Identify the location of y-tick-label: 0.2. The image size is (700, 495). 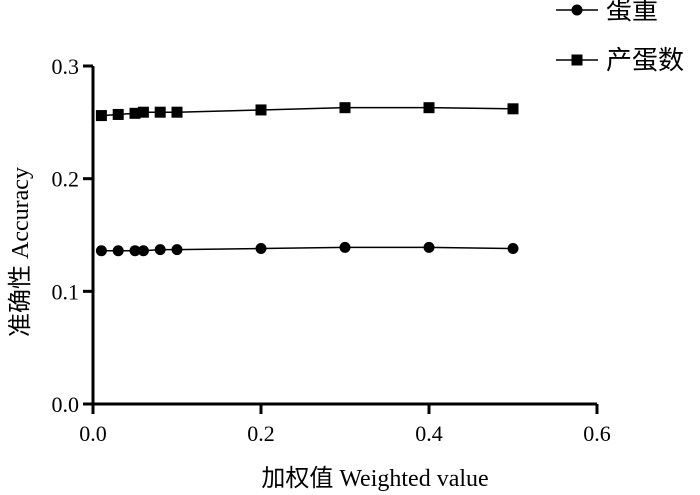
(66, 179).